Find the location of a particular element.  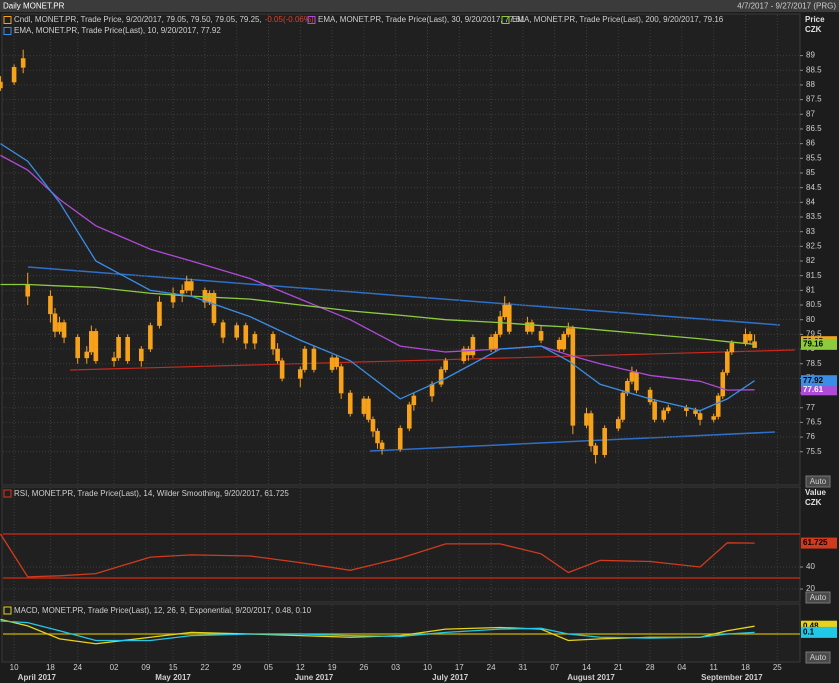

y-tick-label: 79.5 is located at coordinates (814, 333).